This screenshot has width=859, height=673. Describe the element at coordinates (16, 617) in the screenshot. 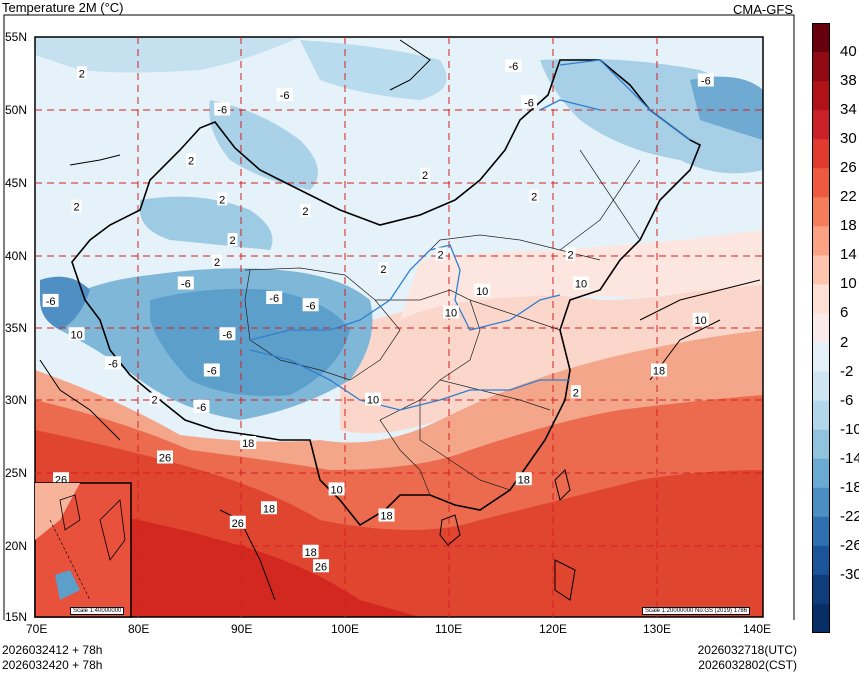

I see `lat-label-15n: 15N` at that location.